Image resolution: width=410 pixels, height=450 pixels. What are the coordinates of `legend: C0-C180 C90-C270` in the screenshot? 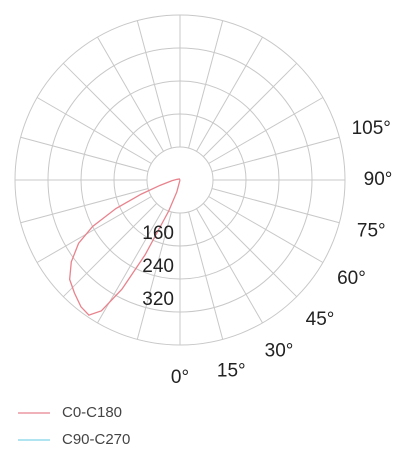 It's located at (74, 426).